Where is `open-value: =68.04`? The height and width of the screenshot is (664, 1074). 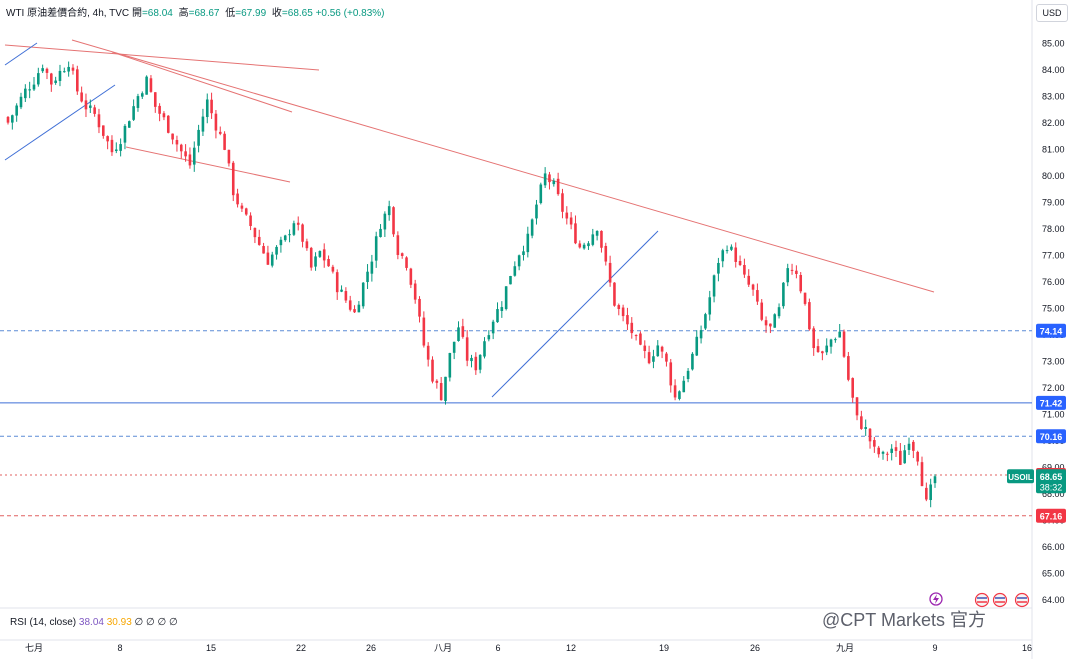 open-value: =68.04 is located at coordinates (157, 13).